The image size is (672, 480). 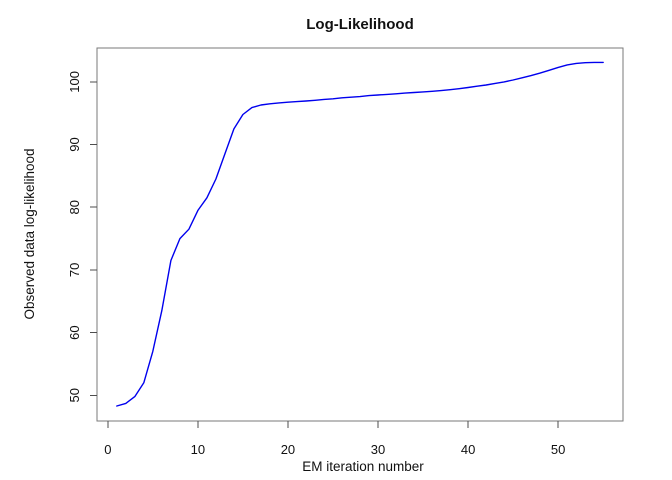 I want to click on chart-title: Log-Likelihood, so click(x=359, y=24).